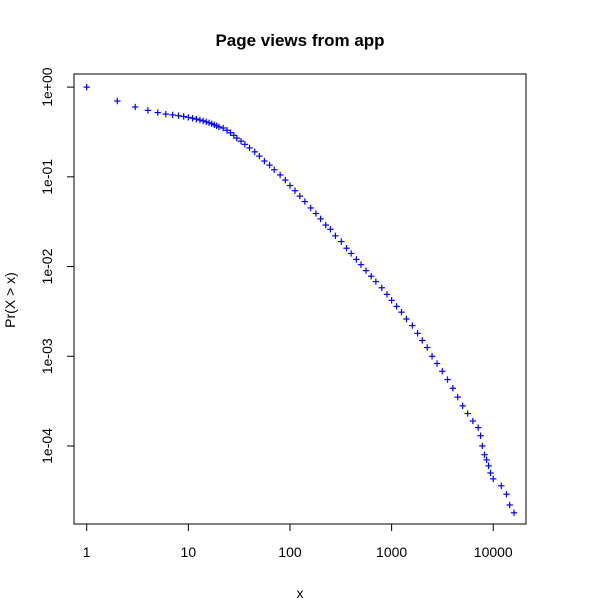 This screenshot has width=600, height=600. What do you see at coordinates (298, 542) in the screenshot?
I see `x-axis: 1 10 100 1000 10000` at bounding box center [298, 542].